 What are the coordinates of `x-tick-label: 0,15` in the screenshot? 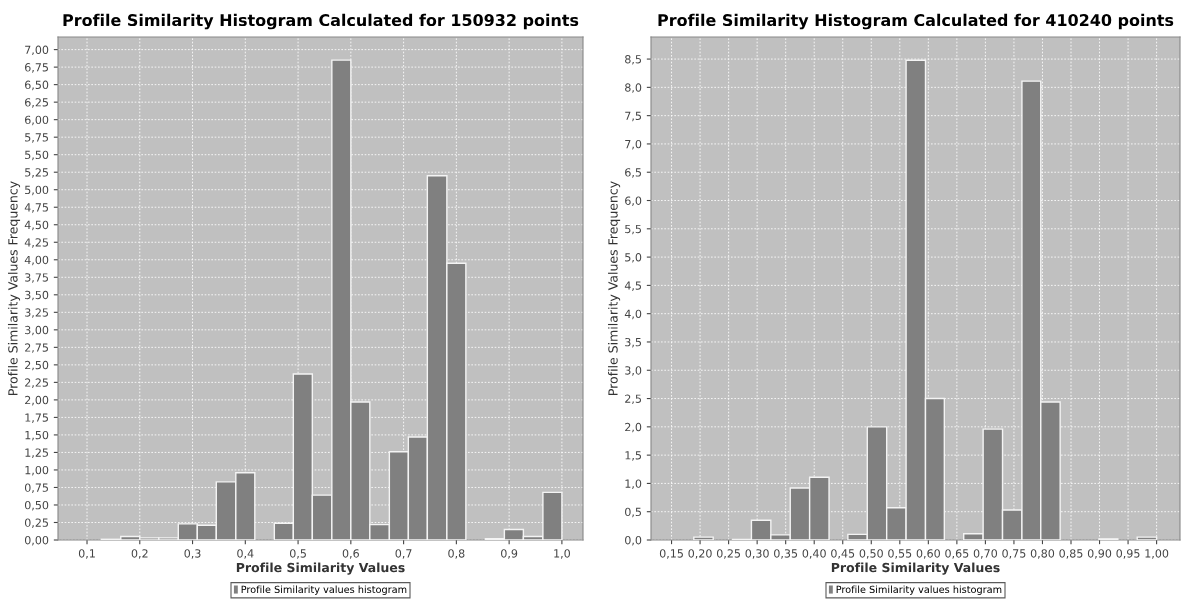 It's located at (671, 554).